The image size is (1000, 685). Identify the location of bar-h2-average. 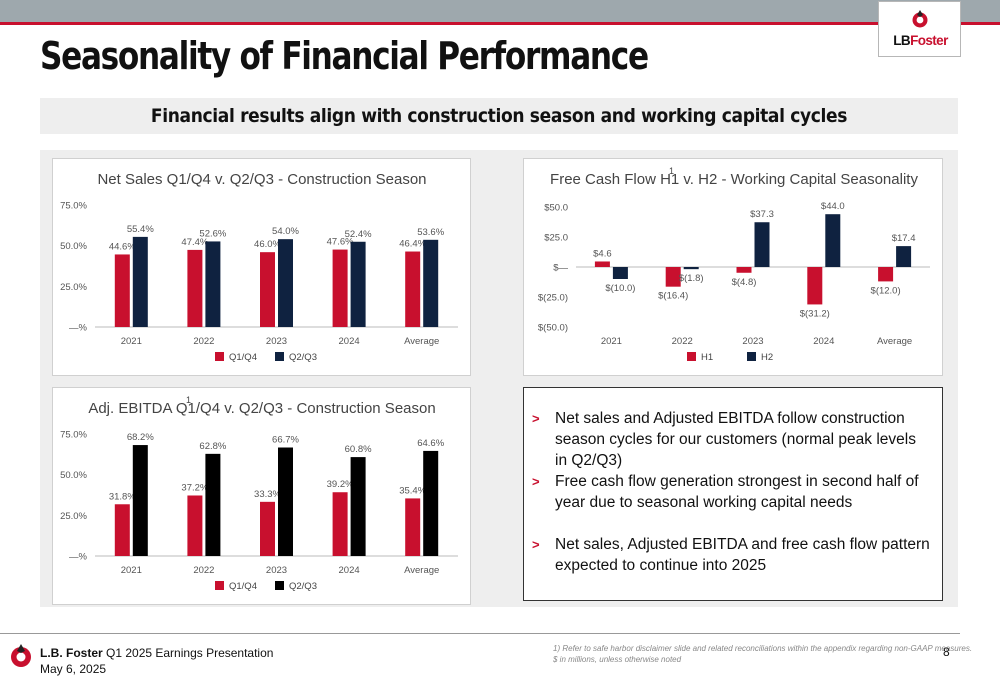
(904, 256).